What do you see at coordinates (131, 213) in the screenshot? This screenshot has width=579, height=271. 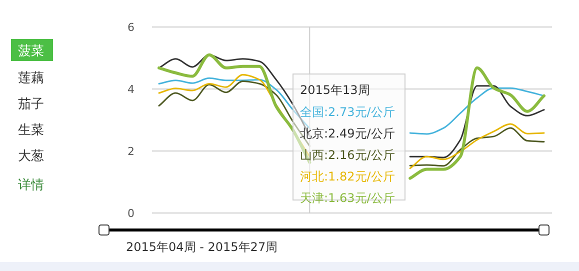 I see `y-tick-label: 0` at bounding box center [131, 213].